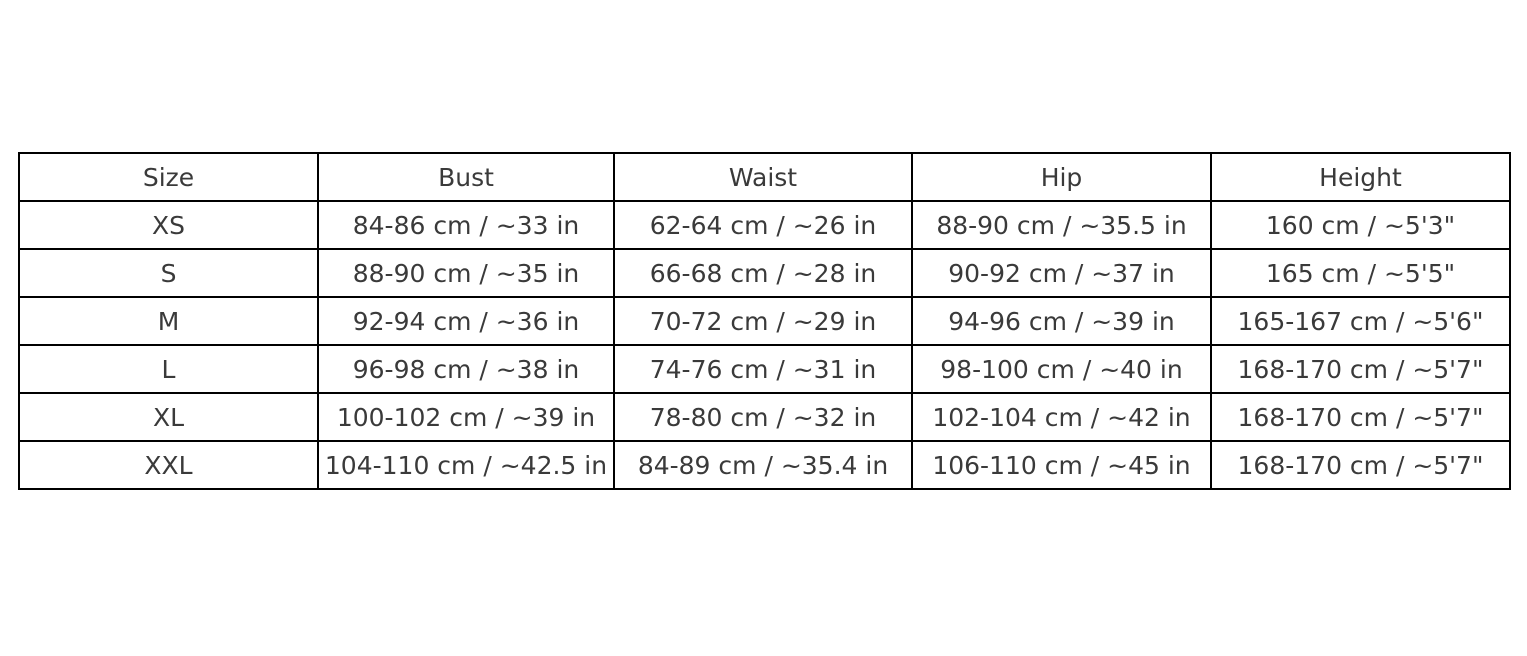 This screenshot has width=1527, height=656. I want to click on cell-hip: 102-104 cm / ~42 in, so click(1061, 417).